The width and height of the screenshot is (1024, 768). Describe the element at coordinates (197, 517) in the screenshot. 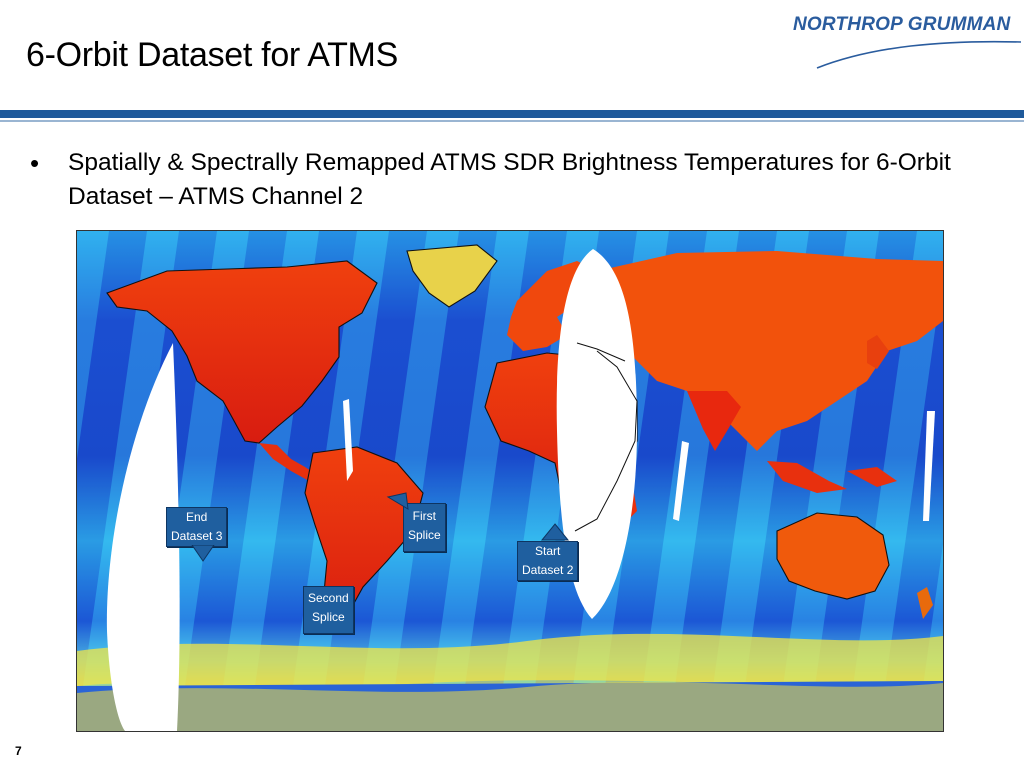

I see `callout-line1: End` at that location.